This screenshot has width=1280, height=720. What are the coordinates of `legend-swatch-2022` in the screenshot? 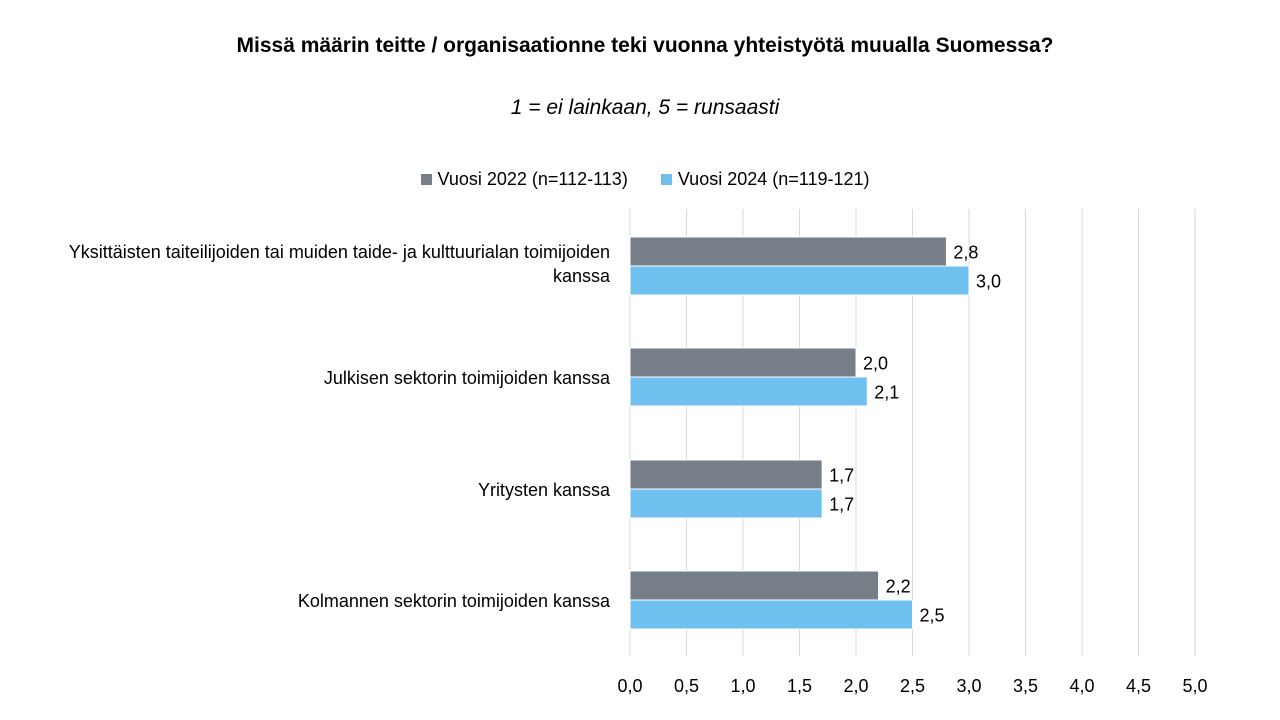 It's located at (426, 180).